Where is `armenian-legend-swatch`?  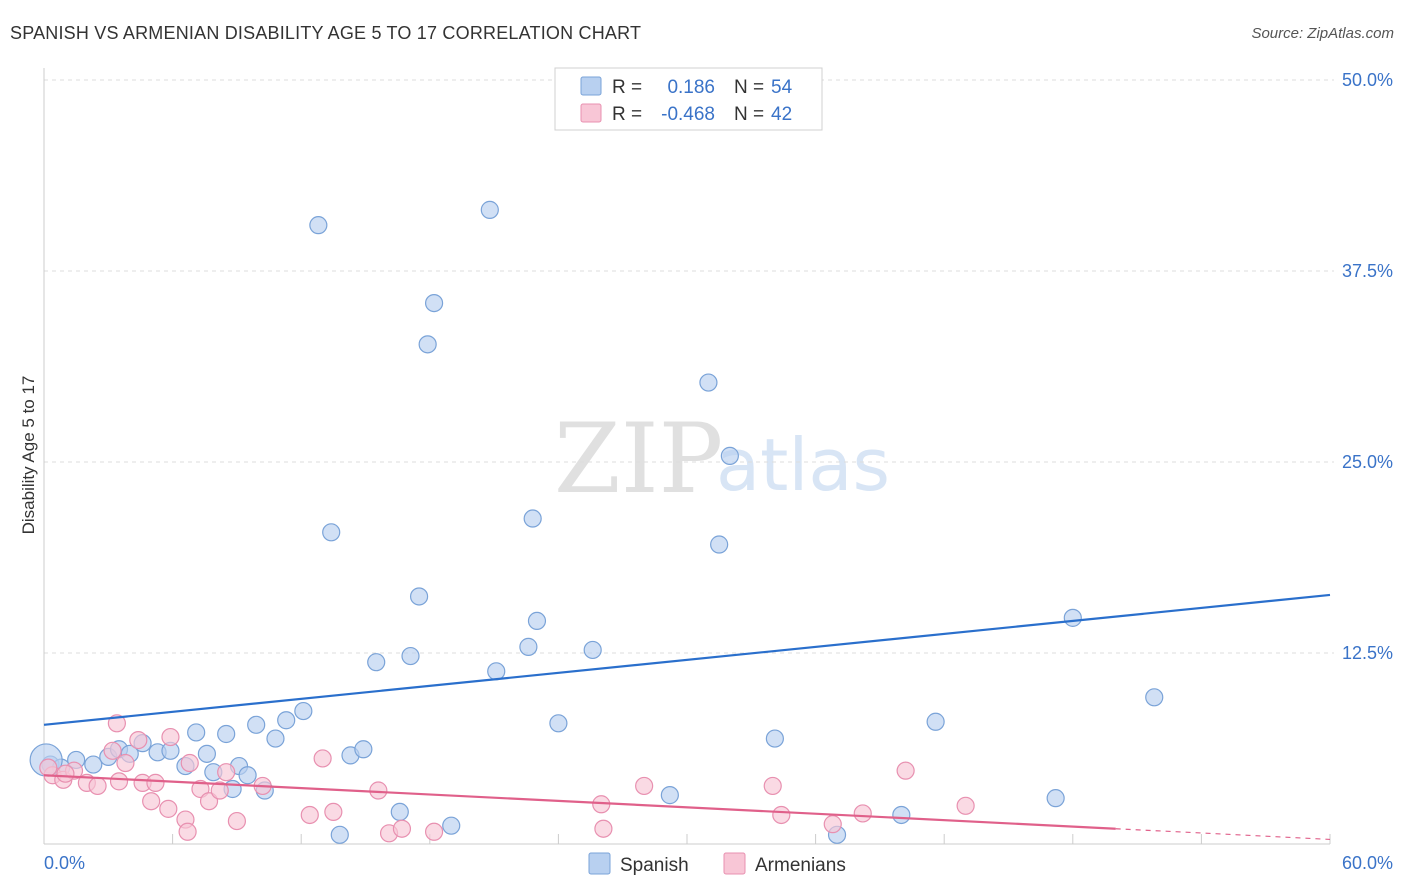 armenian-legend-swatch is located at coordinates (734, 863).